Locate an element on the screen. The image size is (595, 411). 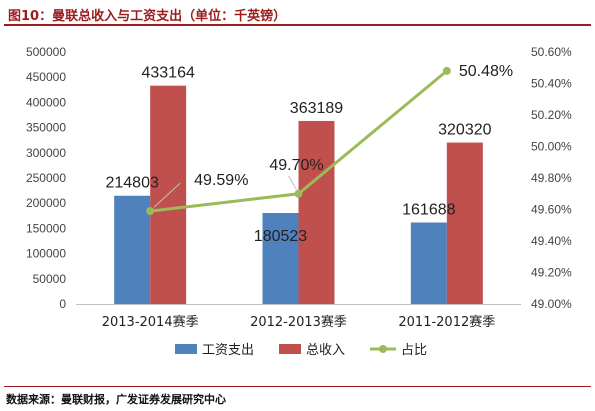
figure-title: 图10：曼联总收入与工资支出（单位：千英镑） is located at coordinates (147, 16).